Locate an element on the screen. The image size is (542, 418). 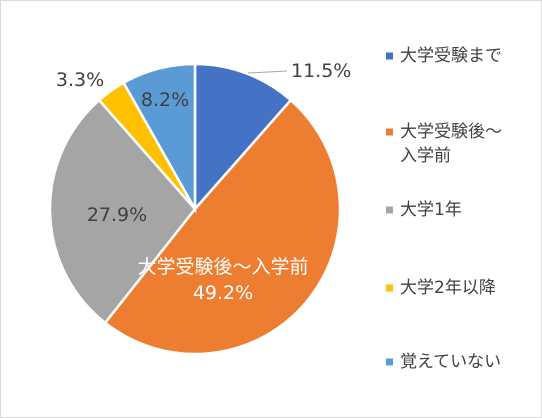
legend-item: 大学1年 is located at coordinates (424, 210).